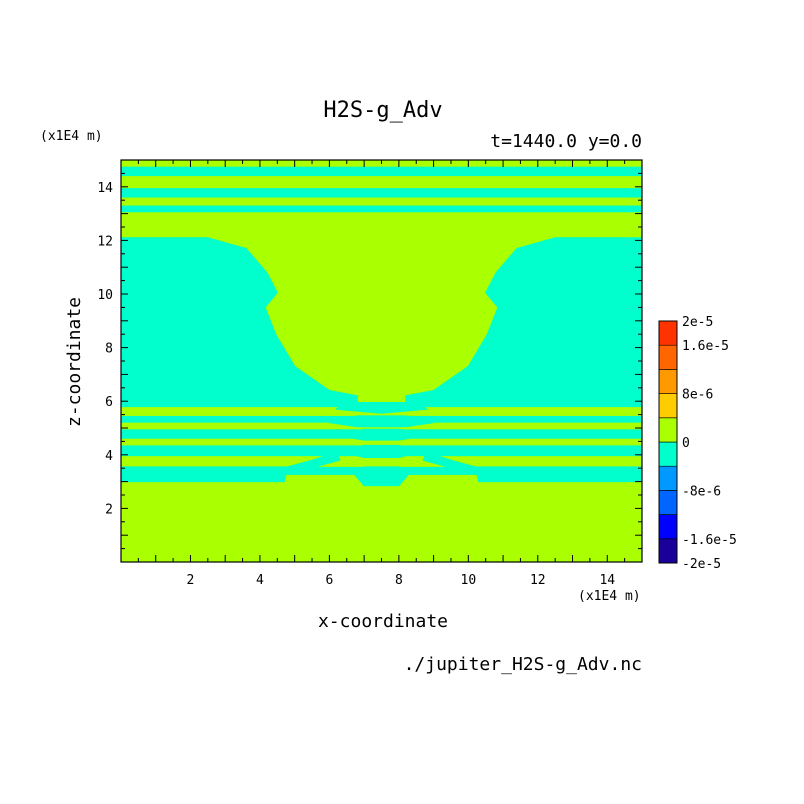 The height and width of the screenshot is (804, 804). I want to click on z-tick-label: 10, so click(105, 295).